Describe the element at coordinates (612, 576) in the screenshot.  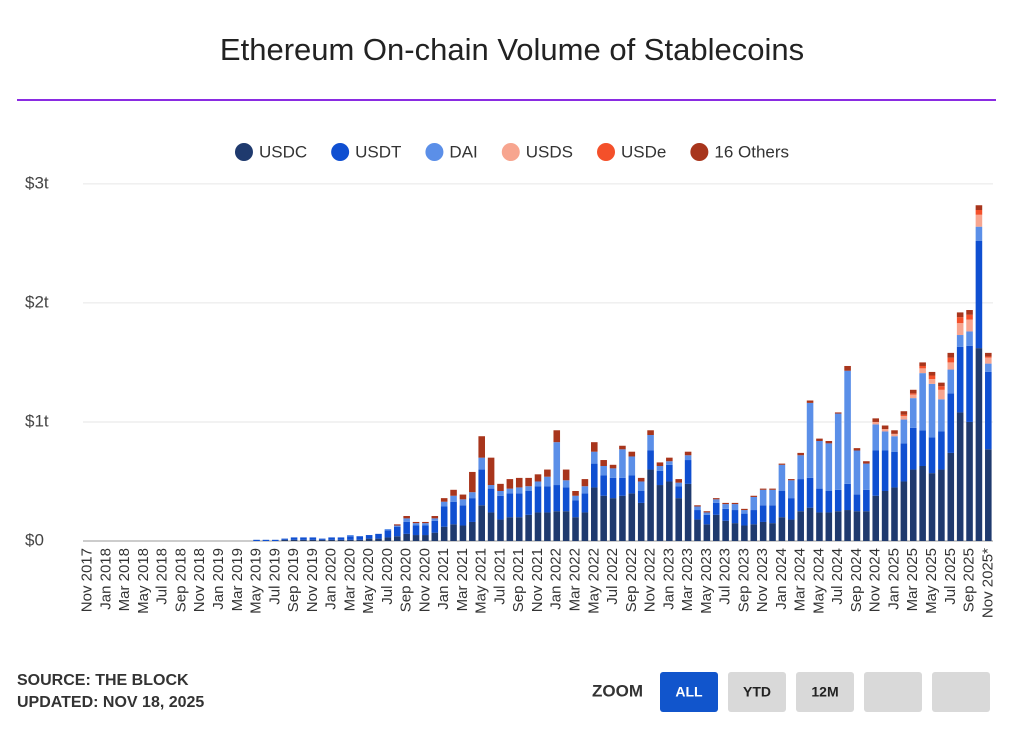
I see `x-tick-label: Jul 2022` at that location.